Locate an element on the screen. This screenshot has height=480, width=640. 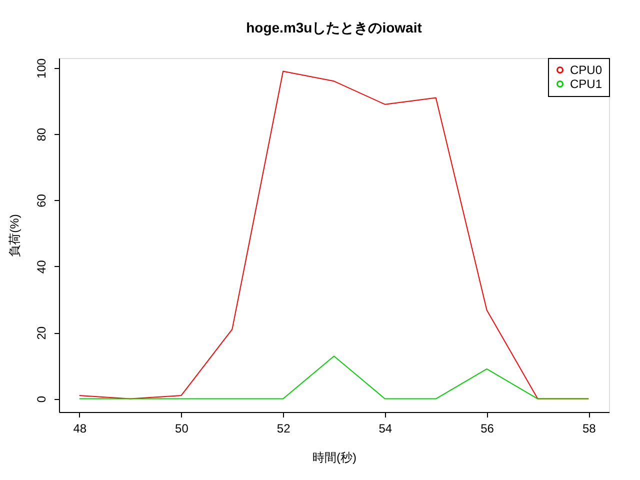
y-tick-label: 100 is located at coordinates (41, 68).